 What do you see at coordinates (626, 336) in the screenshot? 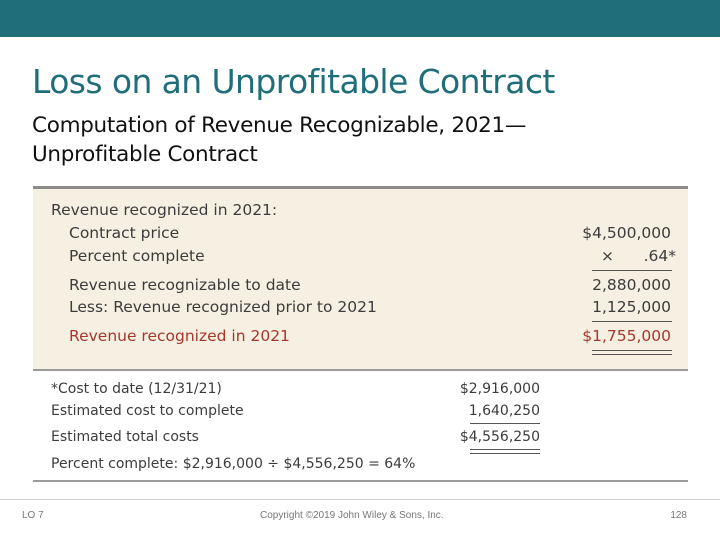
I see `revenue-recognized-value: $1,755,000` at bounding box center [626, 336].